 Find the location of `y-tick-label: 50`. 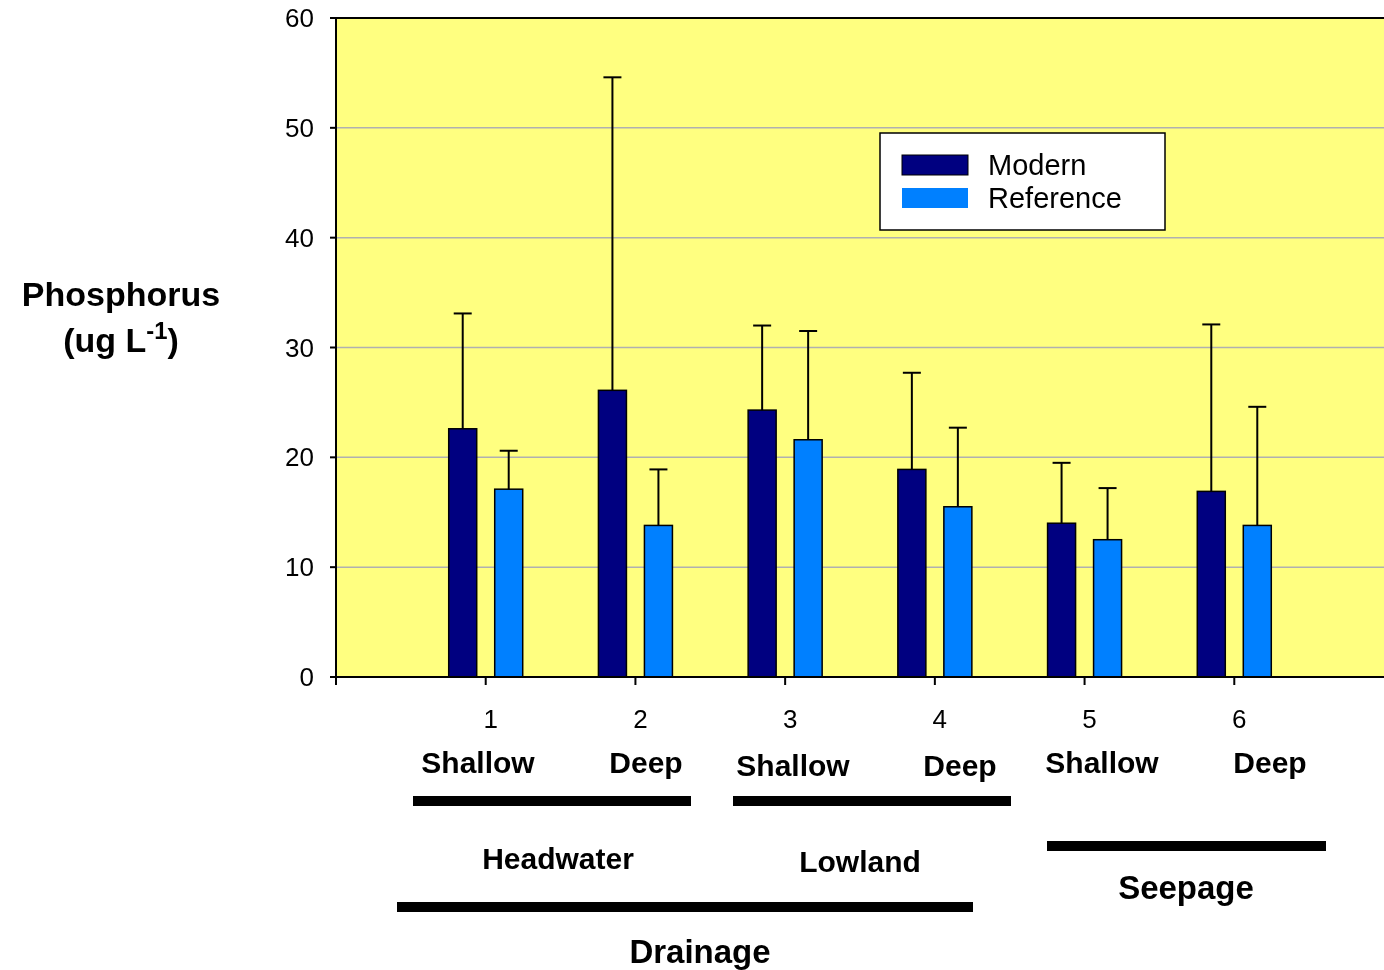

y-tick-label: 50 is located at coordinates (299, 127).